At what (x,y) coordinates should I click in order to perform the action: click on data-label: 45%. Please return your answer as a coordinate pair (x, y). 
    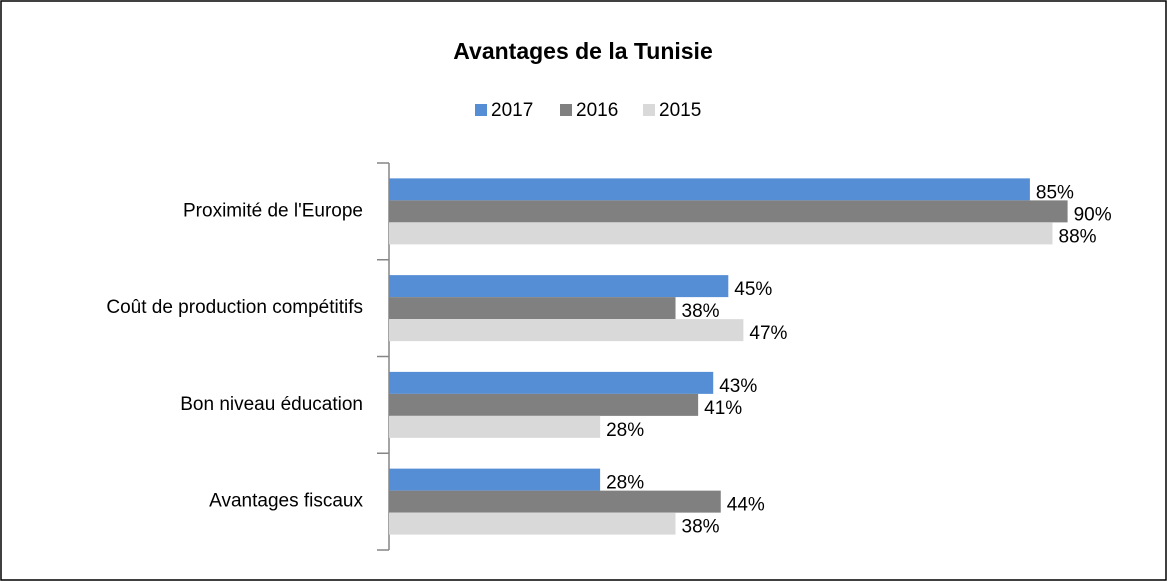
    Looking at the image, I should click on (753, 289).